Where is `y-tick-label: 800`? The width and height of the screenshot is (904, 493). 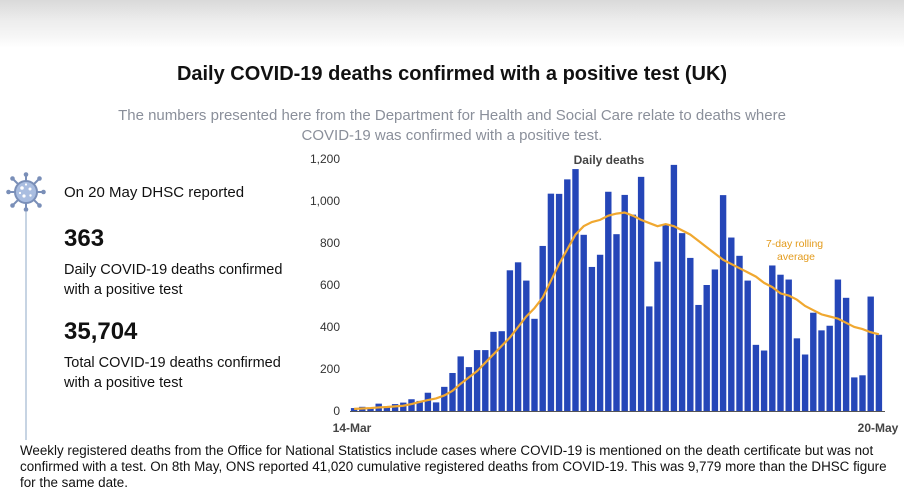
y-tick-label: 800 is located at coordinates (330, 243).